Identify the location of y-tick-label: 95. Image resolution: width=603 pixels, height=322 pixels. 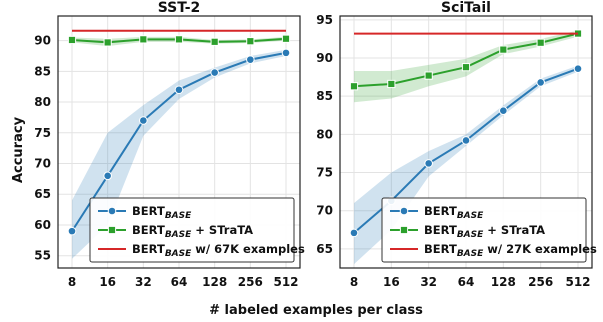
(324, 20).